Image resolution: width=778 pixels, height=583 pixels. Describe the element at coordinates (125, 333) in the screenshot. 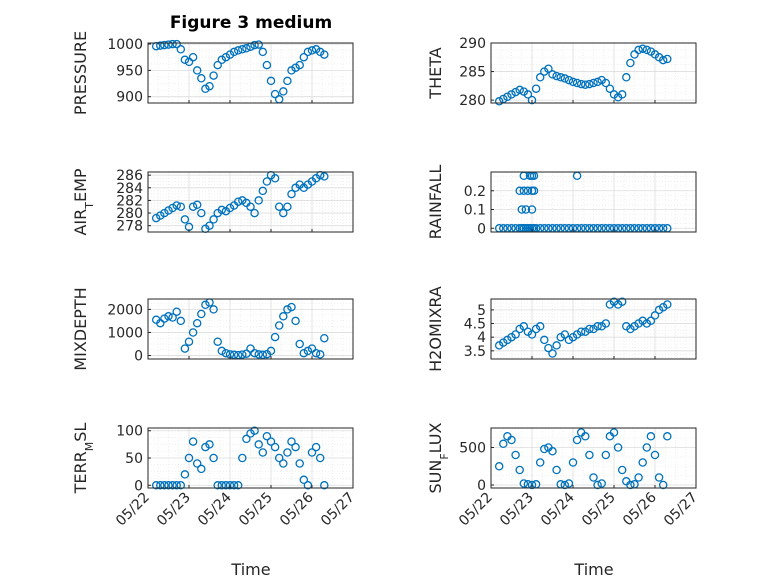

I see `y-tick-label: 1000` at that location.